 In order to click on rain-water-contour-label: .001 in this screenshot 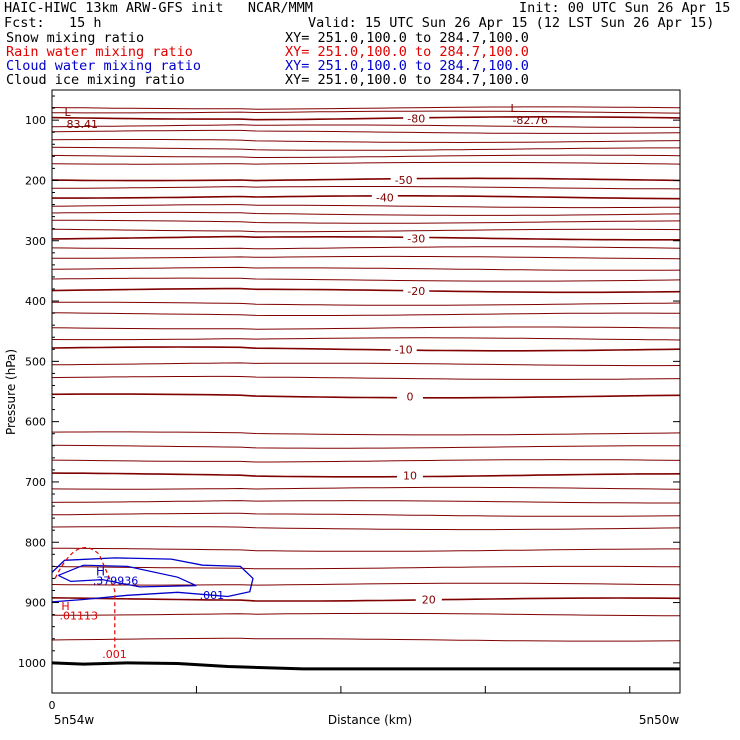, I will do `click(114, 654)`.